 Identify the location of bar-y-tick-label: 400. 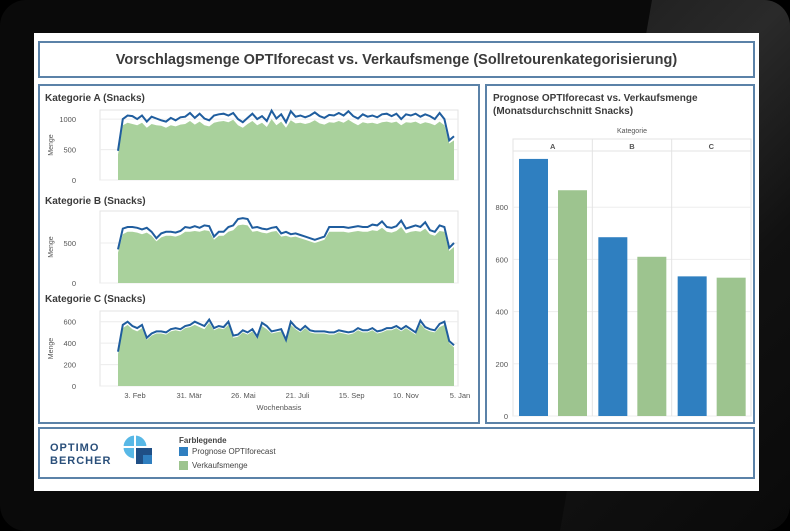
(501, 312).